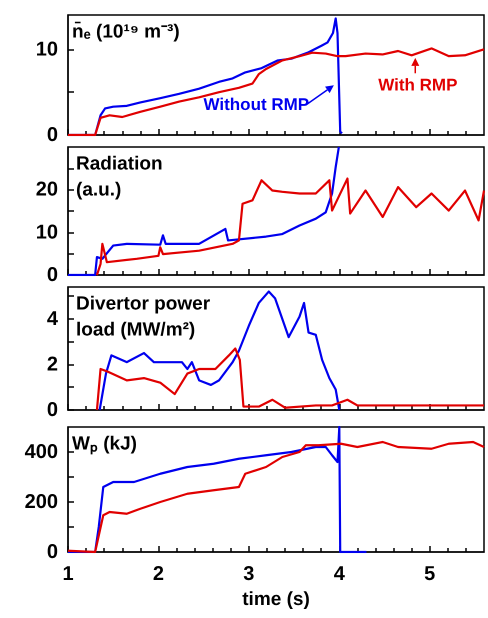 The width and height of the screenshot is (488, 618). What do you see at coordinates (340, 574) in the screenshot?
I see `x-tick-label: 4` at bounding box center [340, 574].